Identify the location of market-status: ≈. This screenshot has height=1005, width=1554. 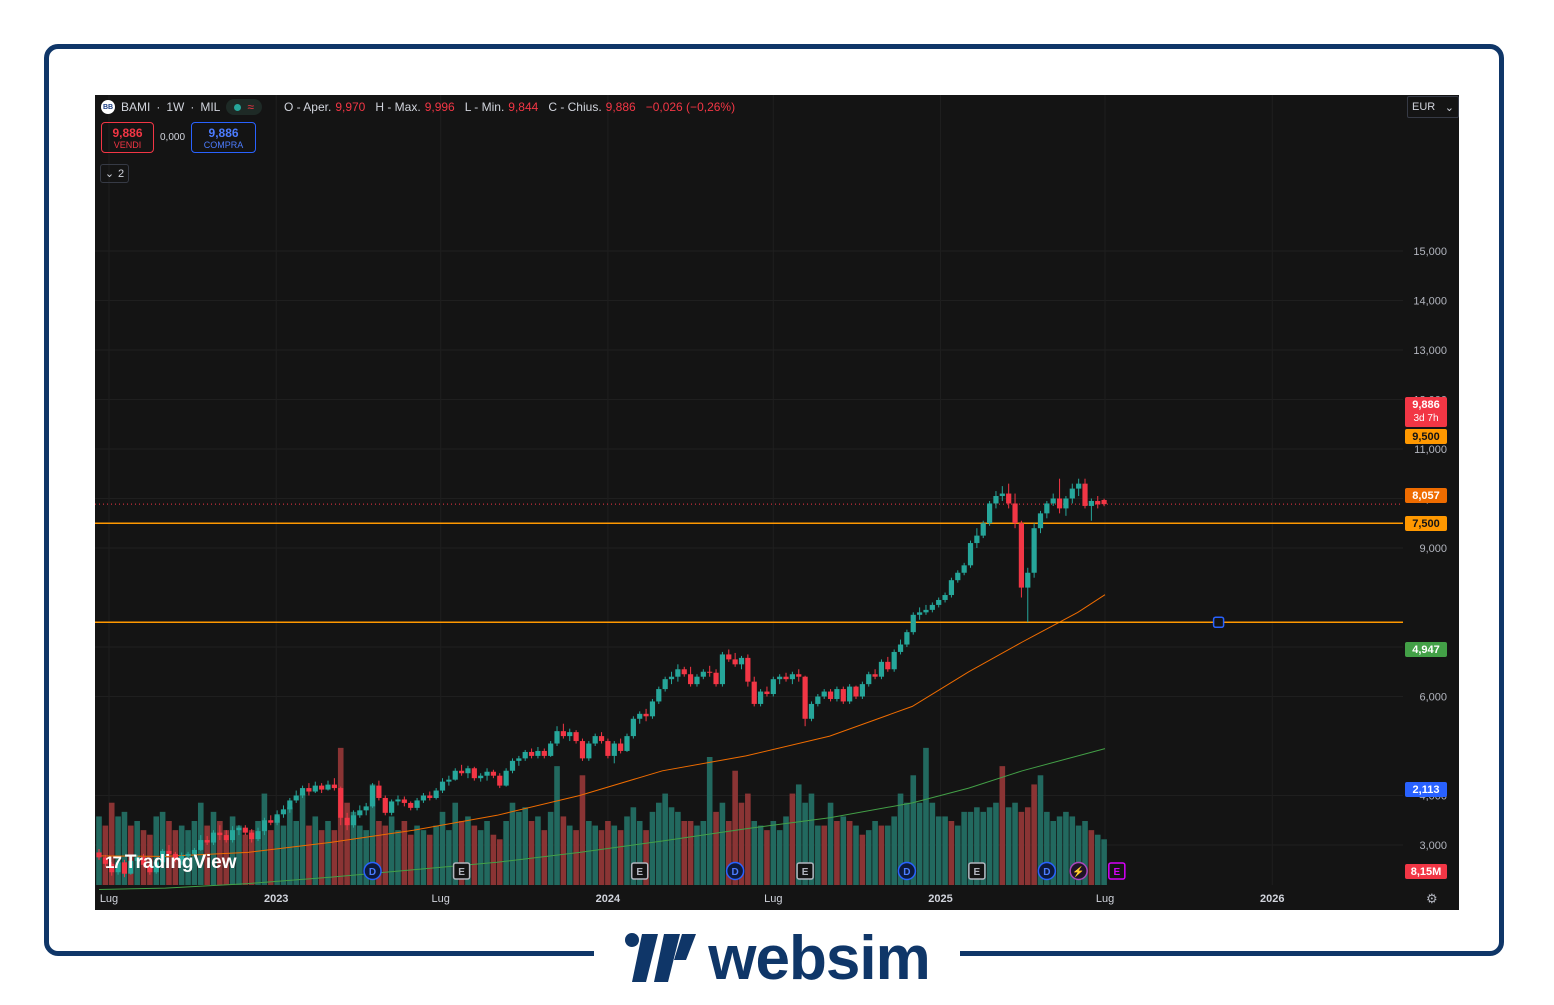
(244, 107).